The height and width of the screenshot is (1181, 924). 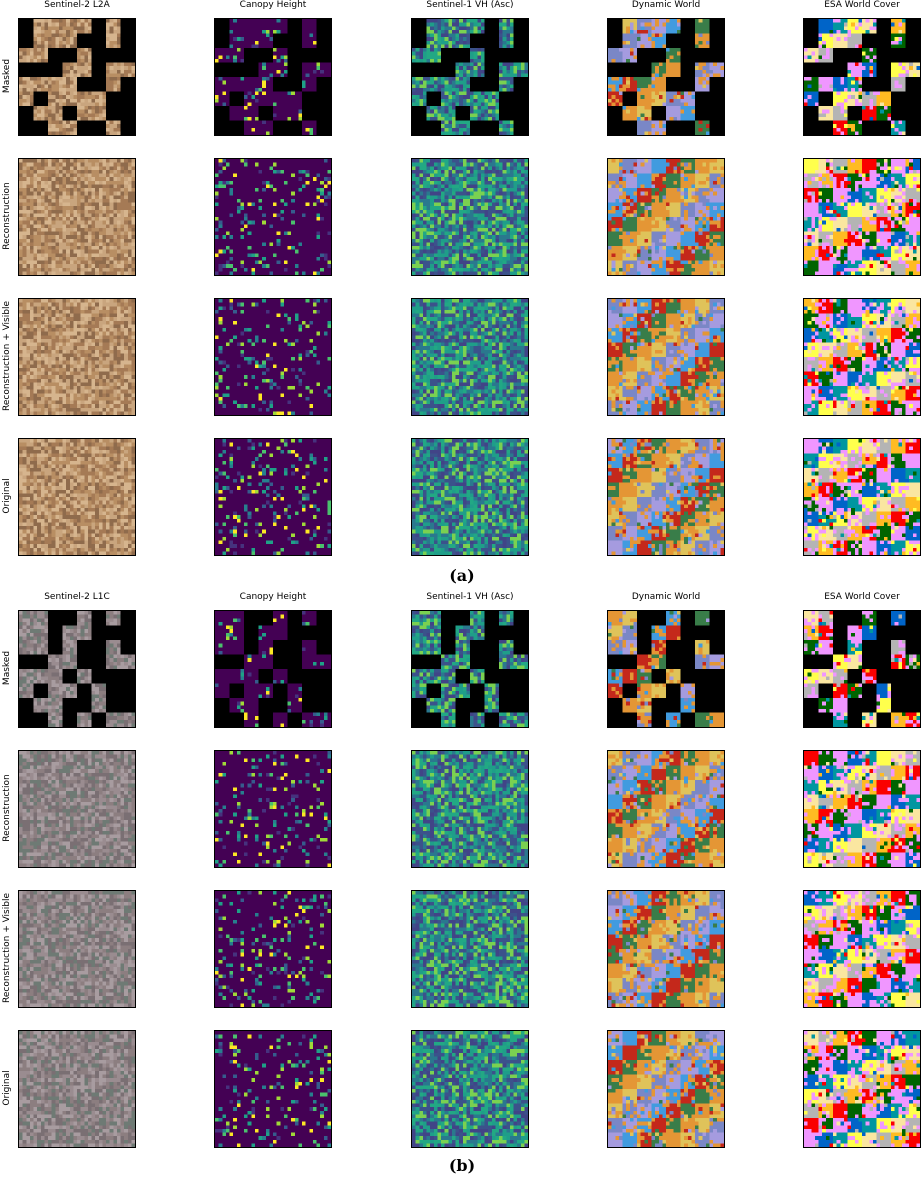 What do you see at coordinates (88, 5) in the screenshot?
I see `column-title: Sentinel-2 L2A` at bounding box center [88, 5].